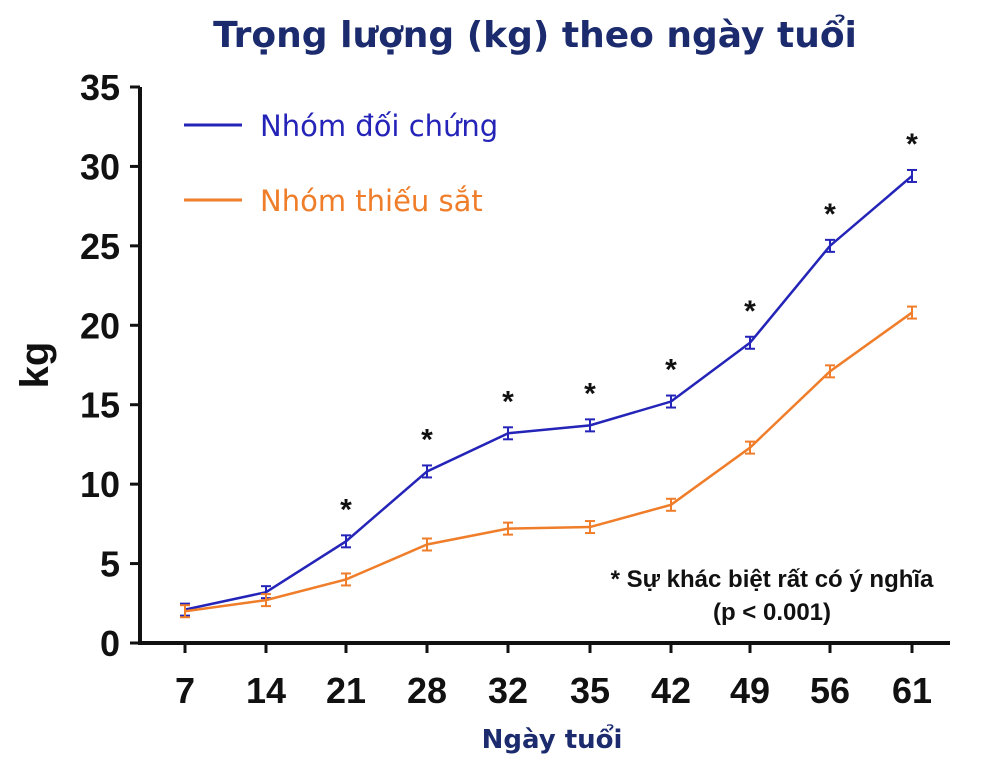 The height and width of the screenshot is (768, 1000). I want to click on y-axis-label: kg, so click(35, 365).